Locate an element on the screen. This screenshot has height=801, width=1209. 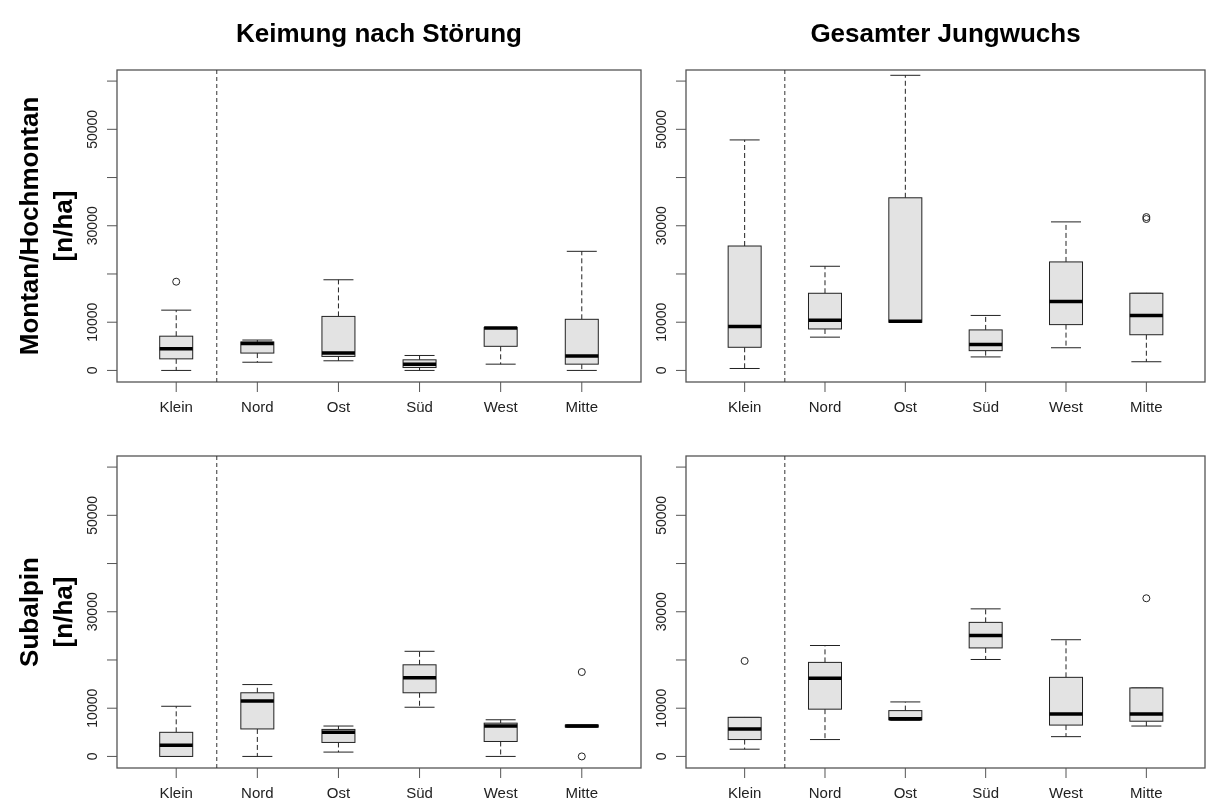
y-axis-title: Subalpin [n/ha] is located at coordinates (46, 612).